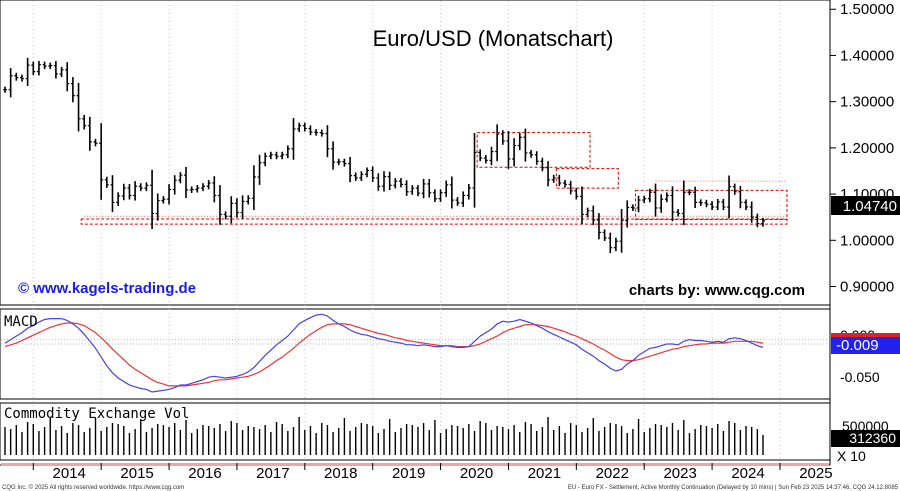  I want to click on price-tick-label: 1.40000, so click(867, 55).